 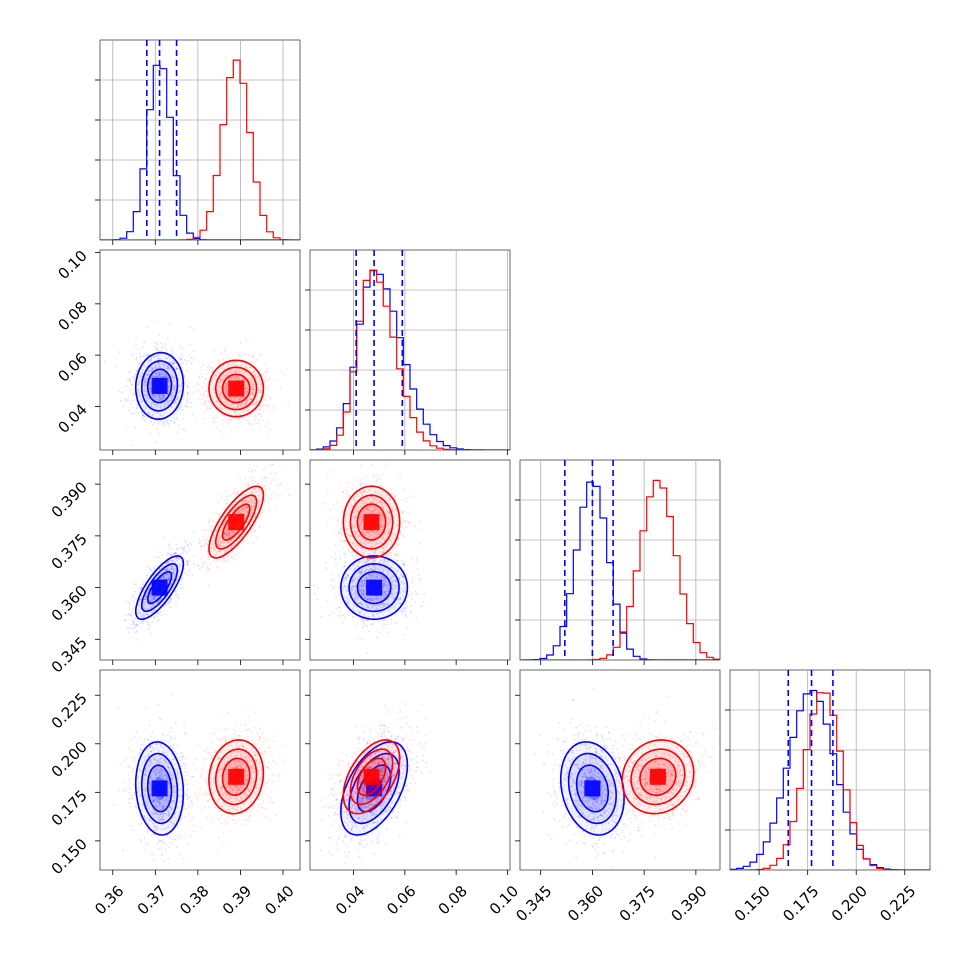 What do you see at coordinates (897, 903) in the screenshot?
I see `x-tick-label: 0.225` at bounding box center [897, 903].